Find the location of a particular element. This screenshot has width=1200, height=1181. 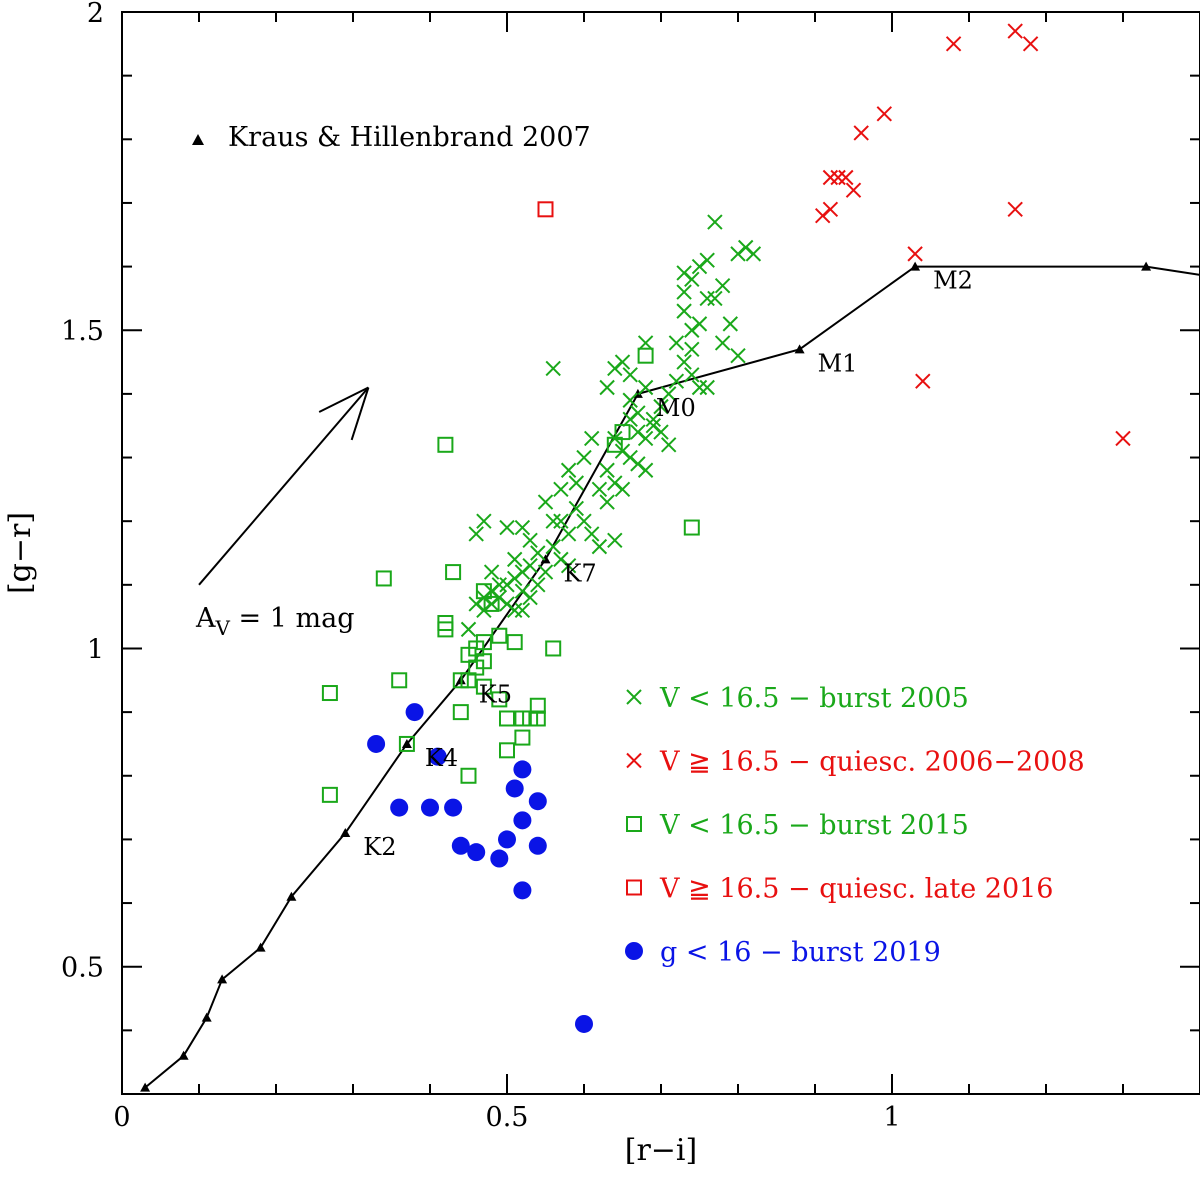

spectral-type-label: M2 is located at coordinates (953, 281).